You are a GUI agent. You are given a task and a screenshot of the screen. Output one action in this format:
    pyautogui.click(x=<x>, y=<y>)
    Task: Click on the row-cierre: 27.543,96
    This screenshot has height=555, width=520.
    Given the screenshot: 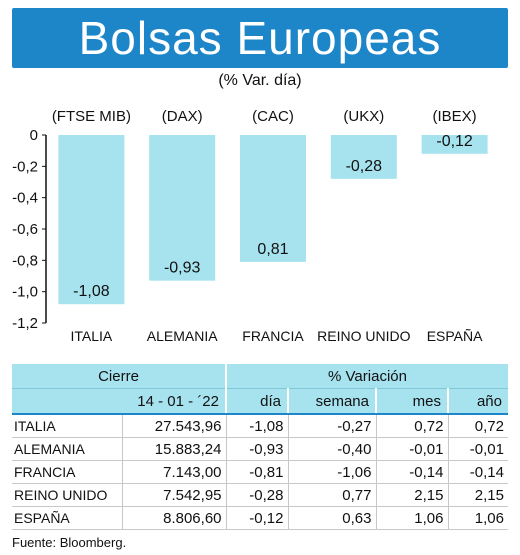 What is the action you would take?
    pyautogui.click(x=173, y=426)
    